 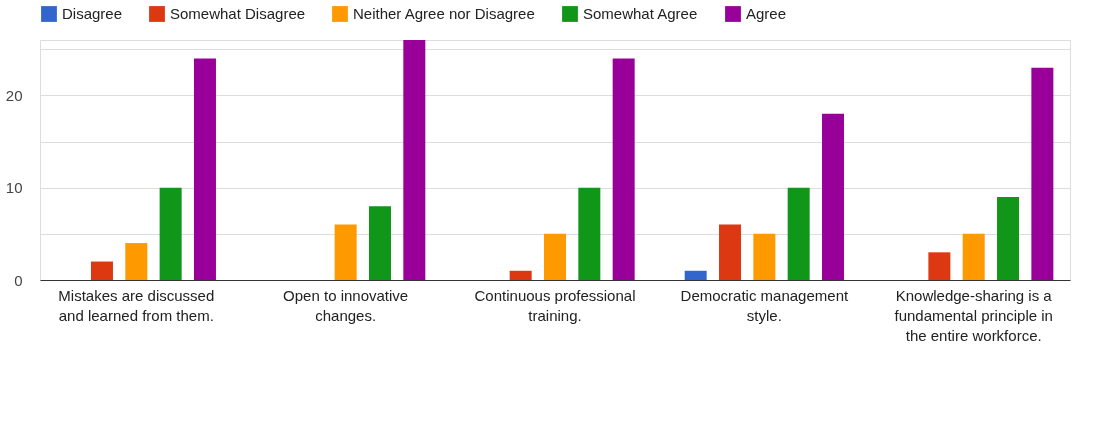 I want to click on x-tick-label: Knowledge-sharing is a fundamental principle in the entire workforce., so click(x=973, y=315).